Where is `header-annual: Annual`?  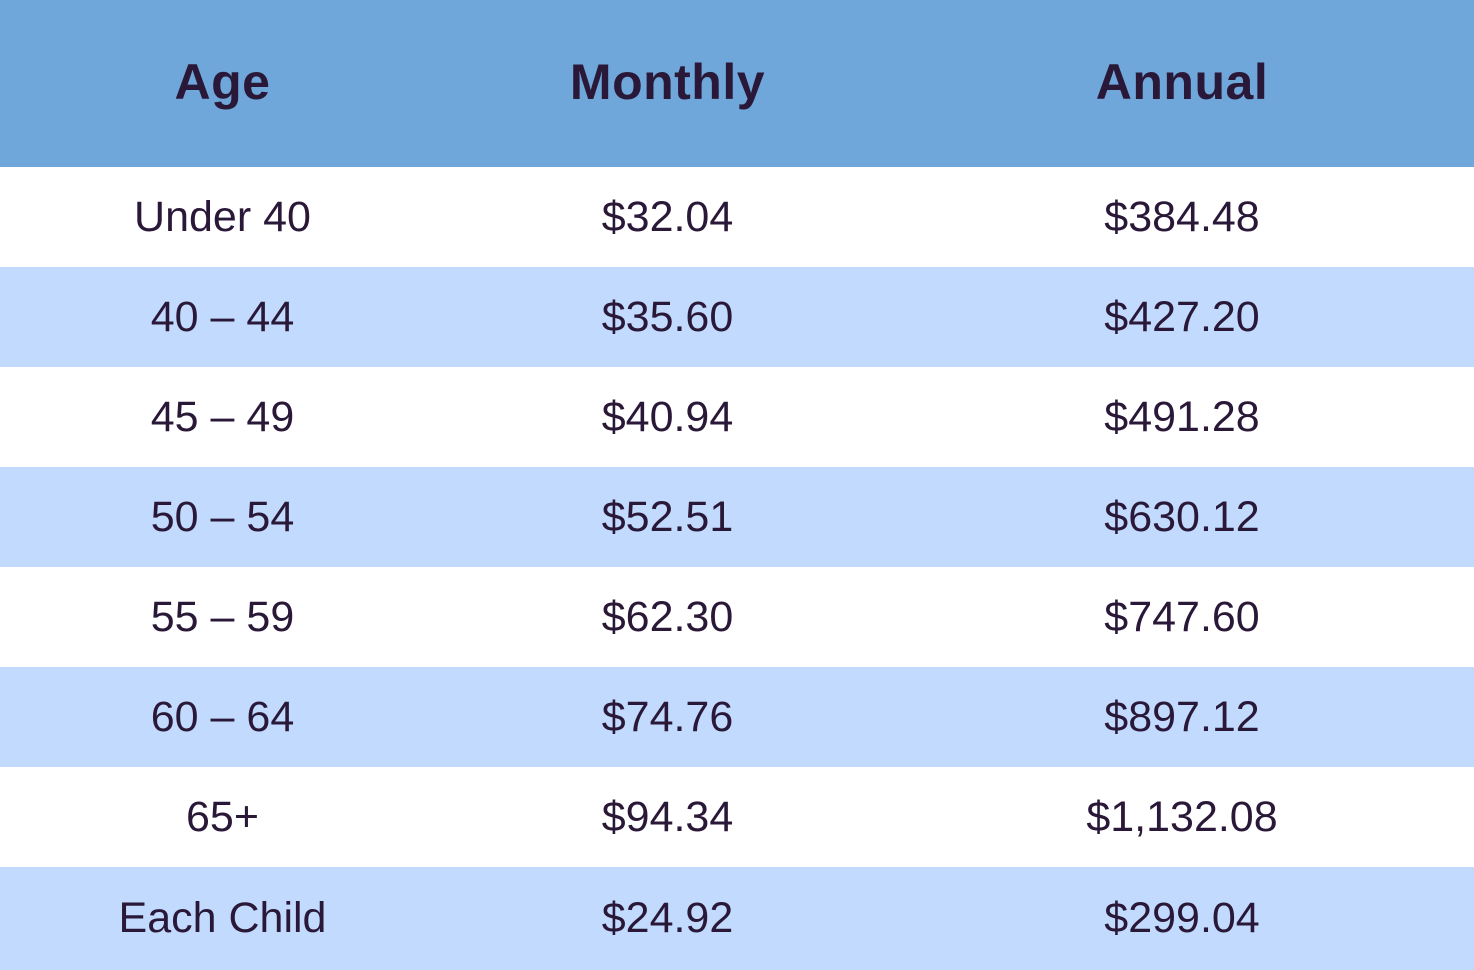 header-annual: Annual is located at coordinates (1182, 81).